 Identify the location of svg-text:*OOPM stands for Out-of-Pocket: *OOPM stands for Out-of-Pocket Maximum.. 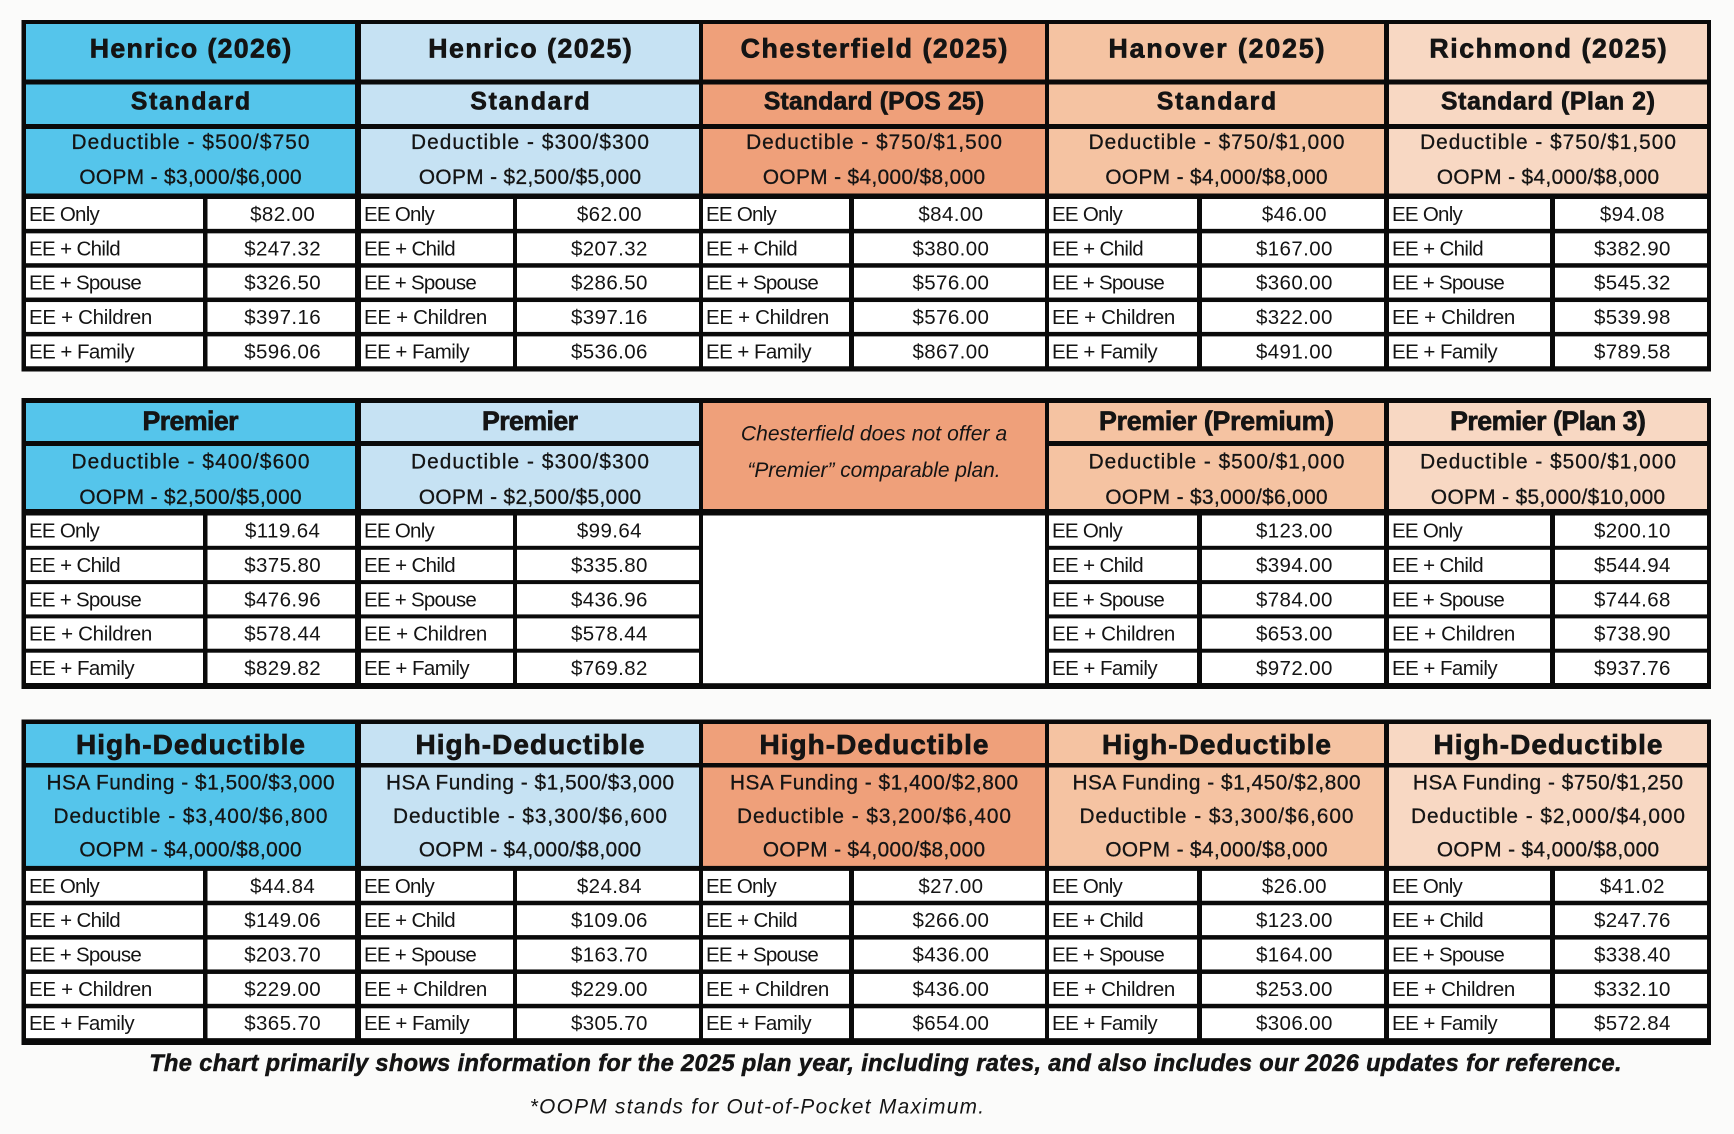
(758, 1107).